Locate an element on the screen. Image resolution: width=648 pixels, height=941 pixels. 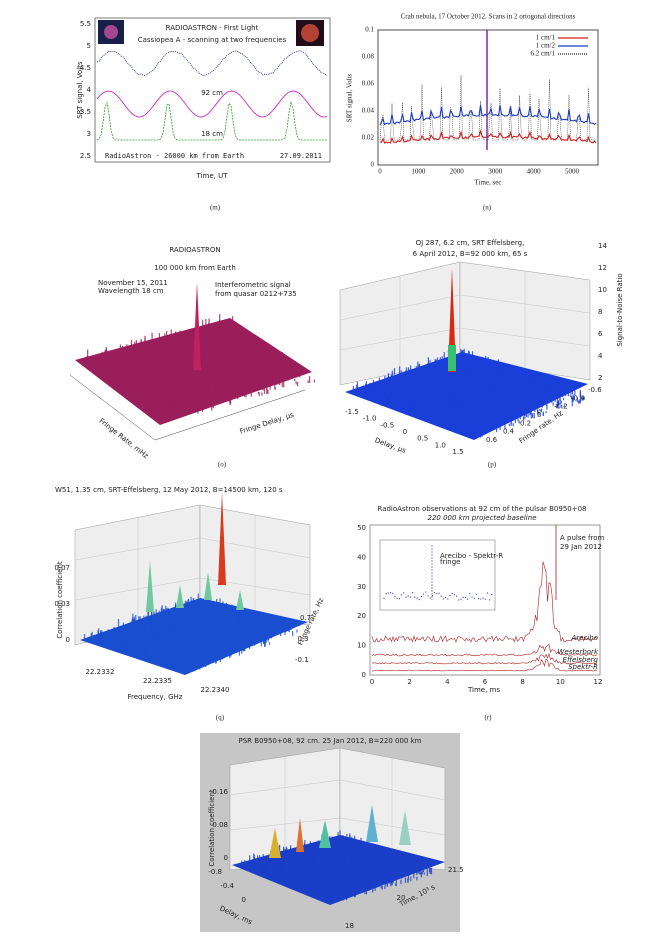
caption: (m) is located at coordinates (215, 208).